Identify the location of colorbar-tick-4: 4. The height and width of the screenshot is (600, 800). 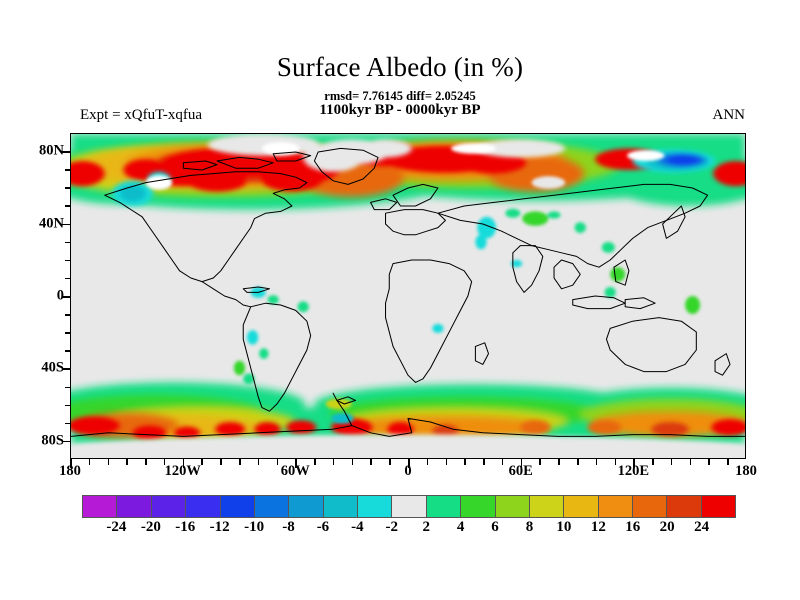
(460, 527).